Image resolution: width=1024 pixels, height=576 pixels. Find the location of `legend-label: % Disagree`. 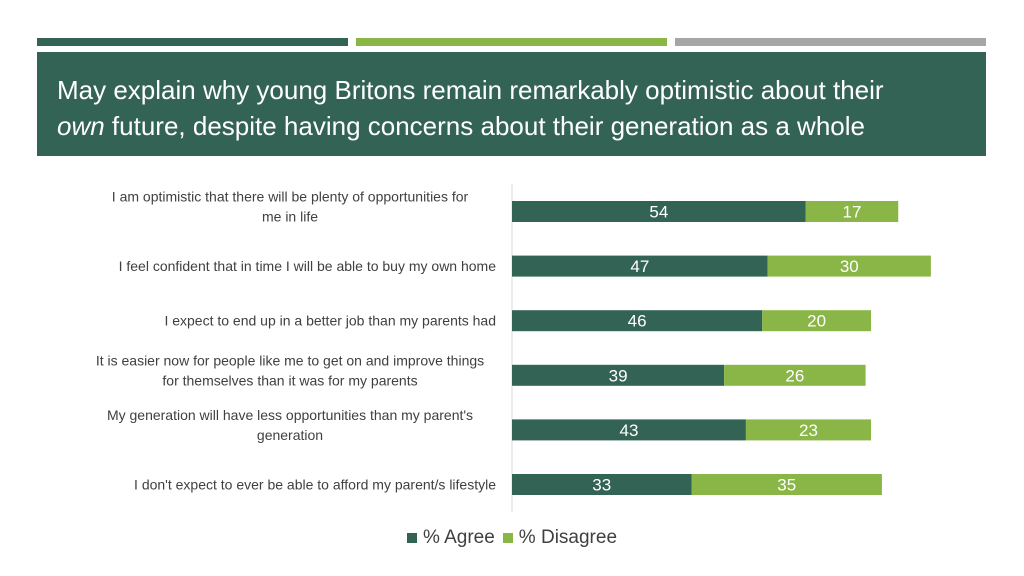

legend-label: % Disagree is located at coordinates (568, 537).